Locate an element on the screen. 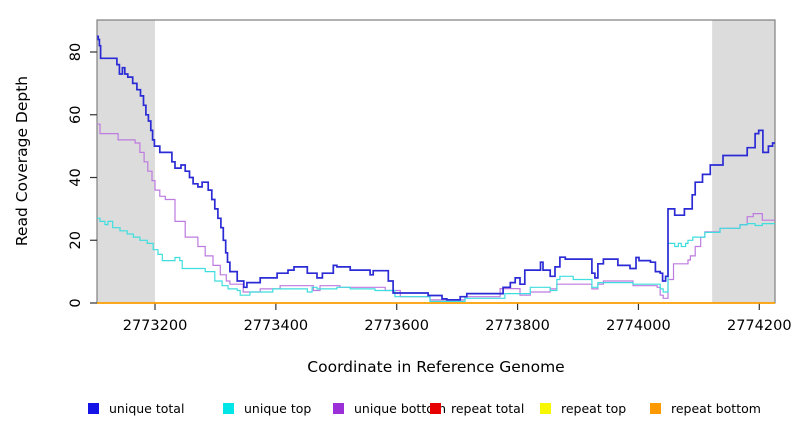  legend-item-unique-bottom: unique bottom is located at coordinates (389, 408).